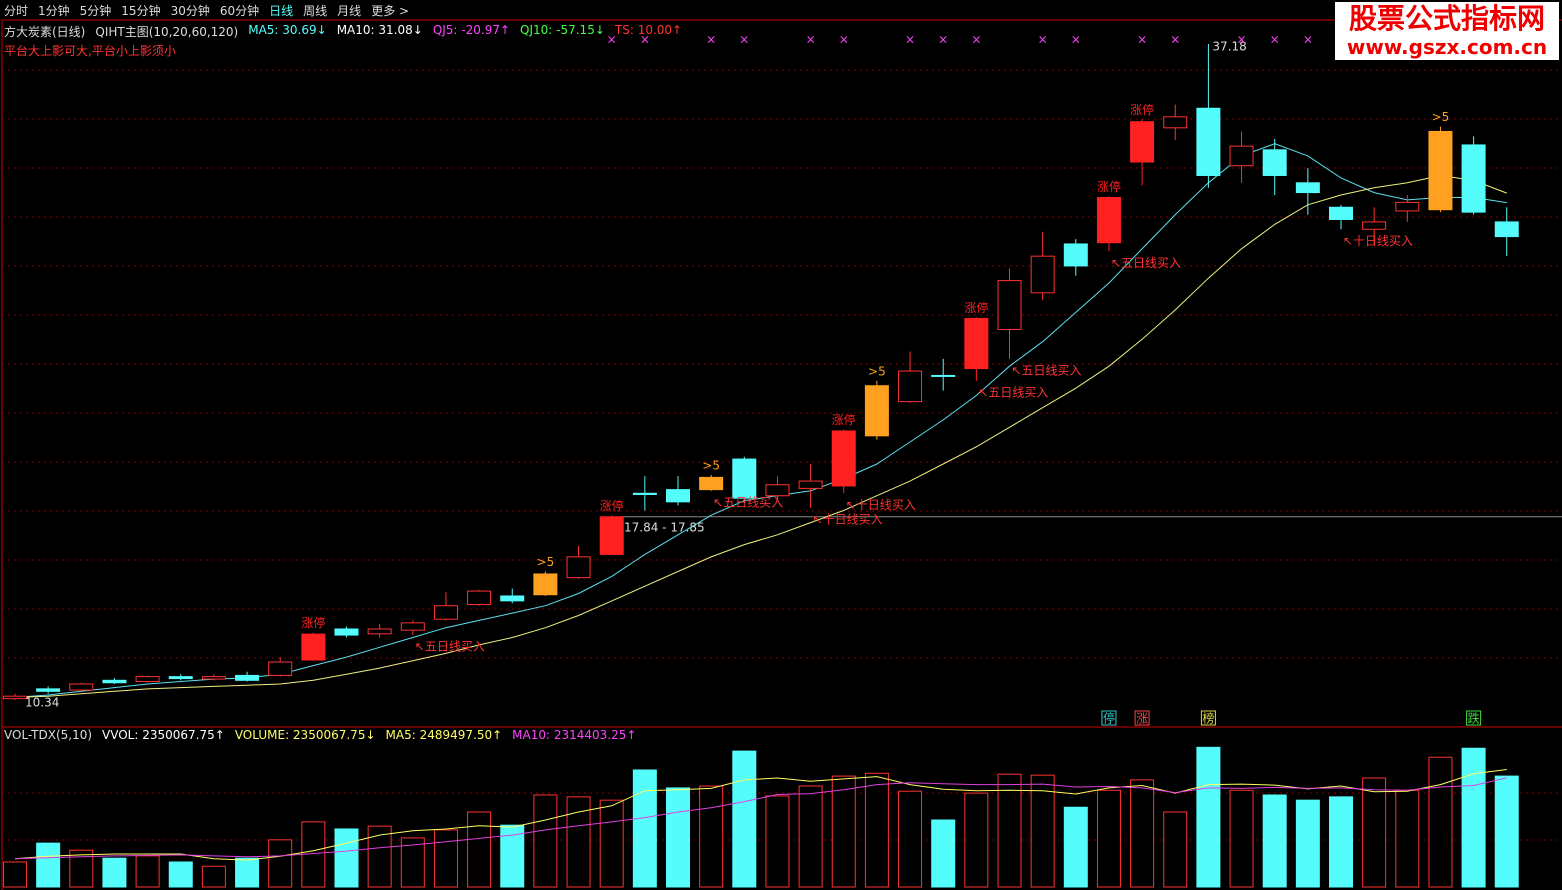 The width and height of the screenshot is (1562, 890). Describe the element at coordinates (281, 11) in the screenshot. I see `menu-item: 日线` at that location.